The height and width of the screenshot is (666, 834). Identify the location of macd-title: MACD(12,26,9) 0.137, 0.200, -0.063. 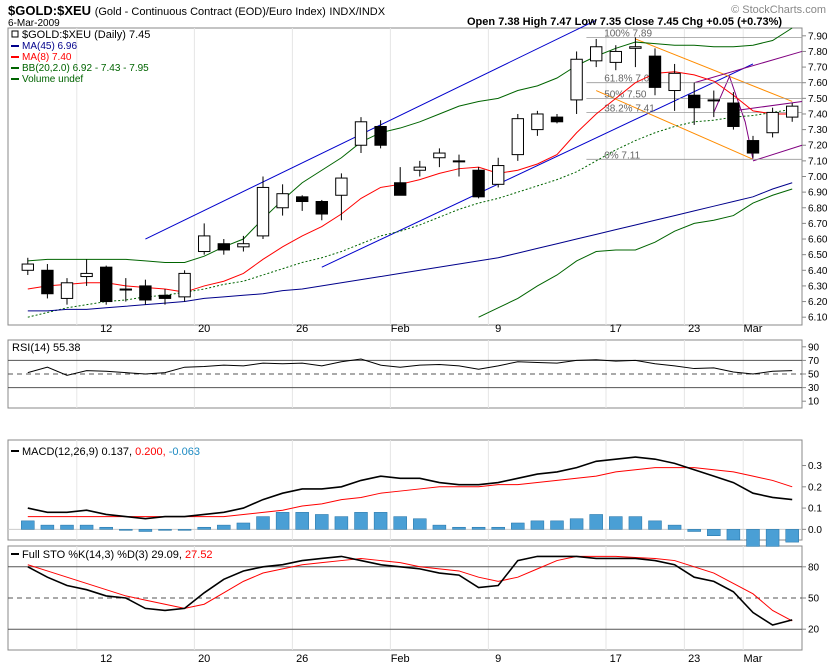
(111, 452).